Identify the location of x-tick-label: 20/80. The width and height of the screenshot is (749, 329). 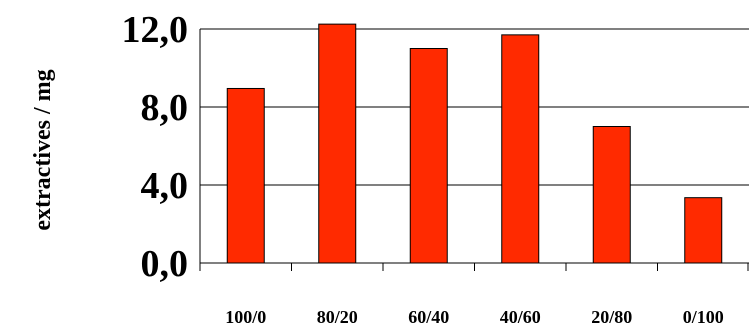
(611, 317).